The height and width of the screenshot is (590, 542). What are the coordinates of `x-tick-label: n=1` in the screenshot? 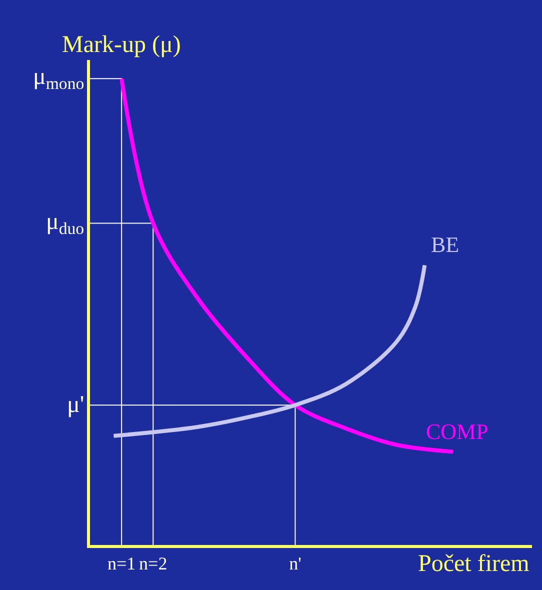 It's located at (121, 564).